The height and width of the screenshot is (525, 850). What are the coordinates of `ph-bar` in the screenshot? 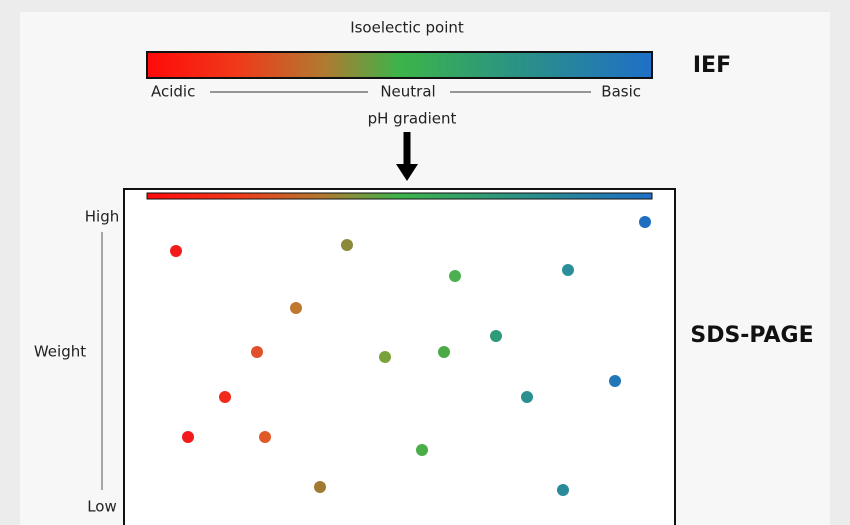 It's located at (399, 65).